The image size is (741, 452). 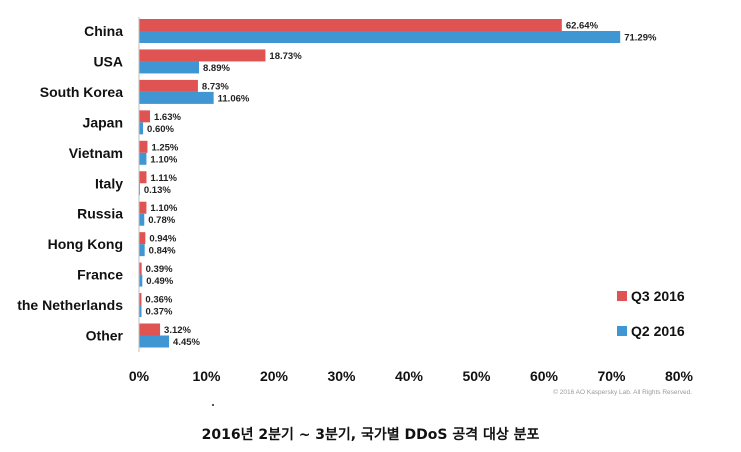 I want to click on x-tick-label: 50%, so click(x=476, y=376).